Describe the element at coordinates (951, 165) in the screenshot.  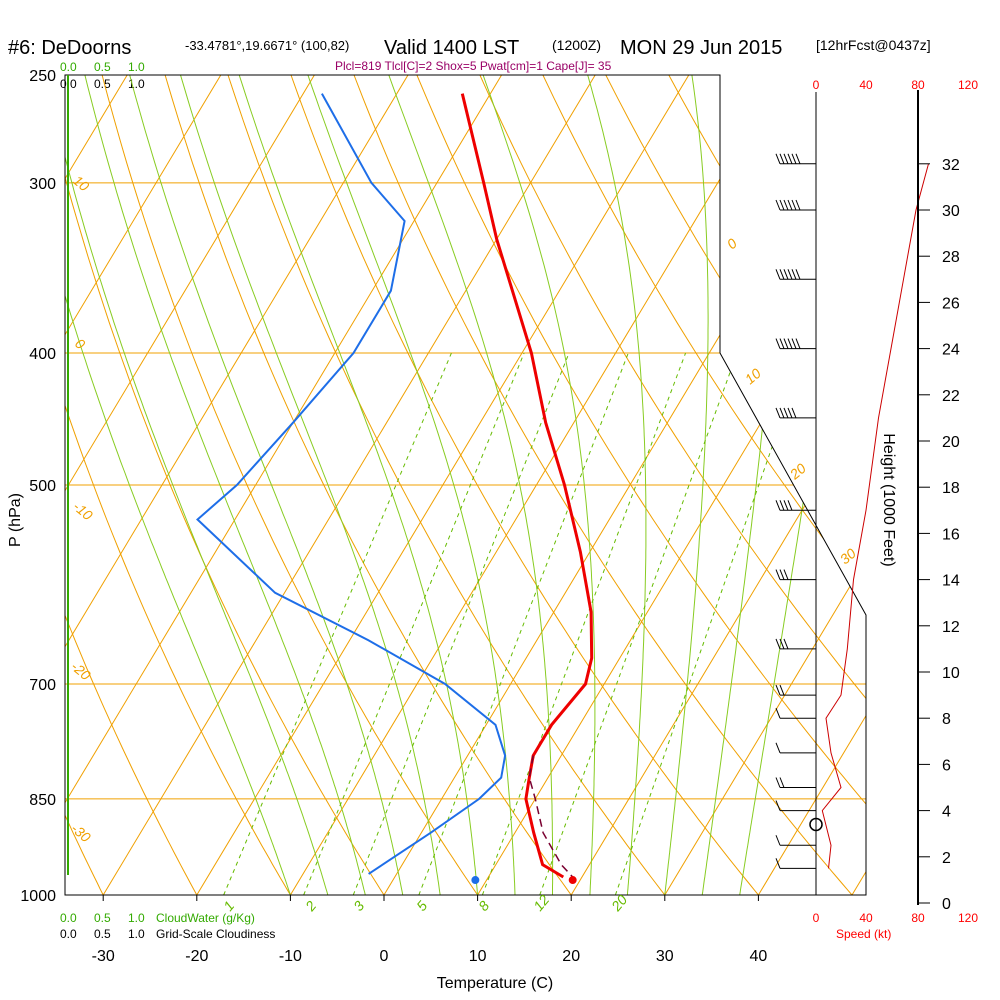
I see `height-tick-label: 32` at that location.